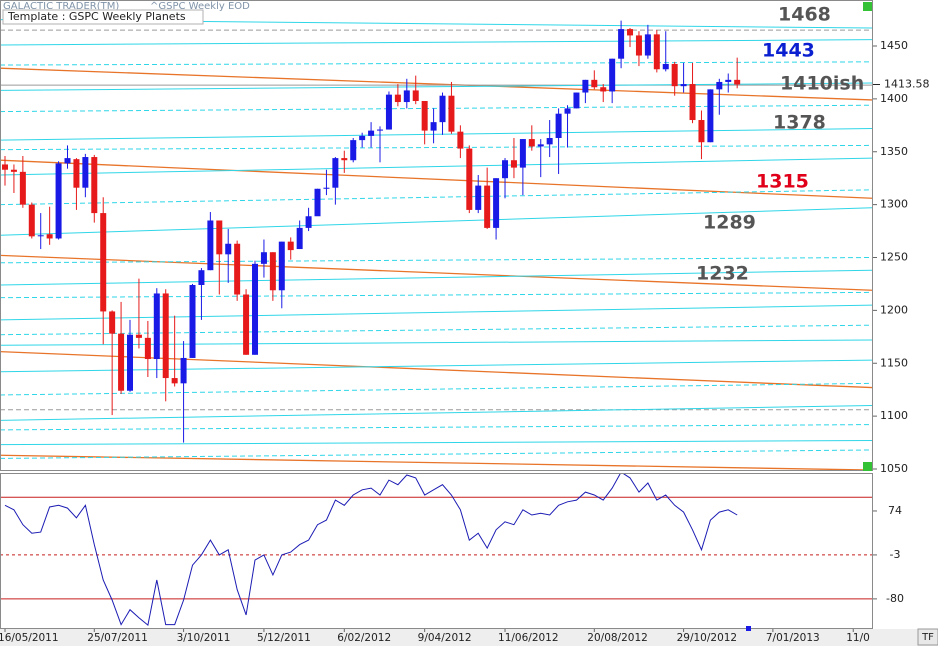  Describe the element at coordinates (894, 415) in the screenshot. I see `y-tick-label: 1100` at that location.